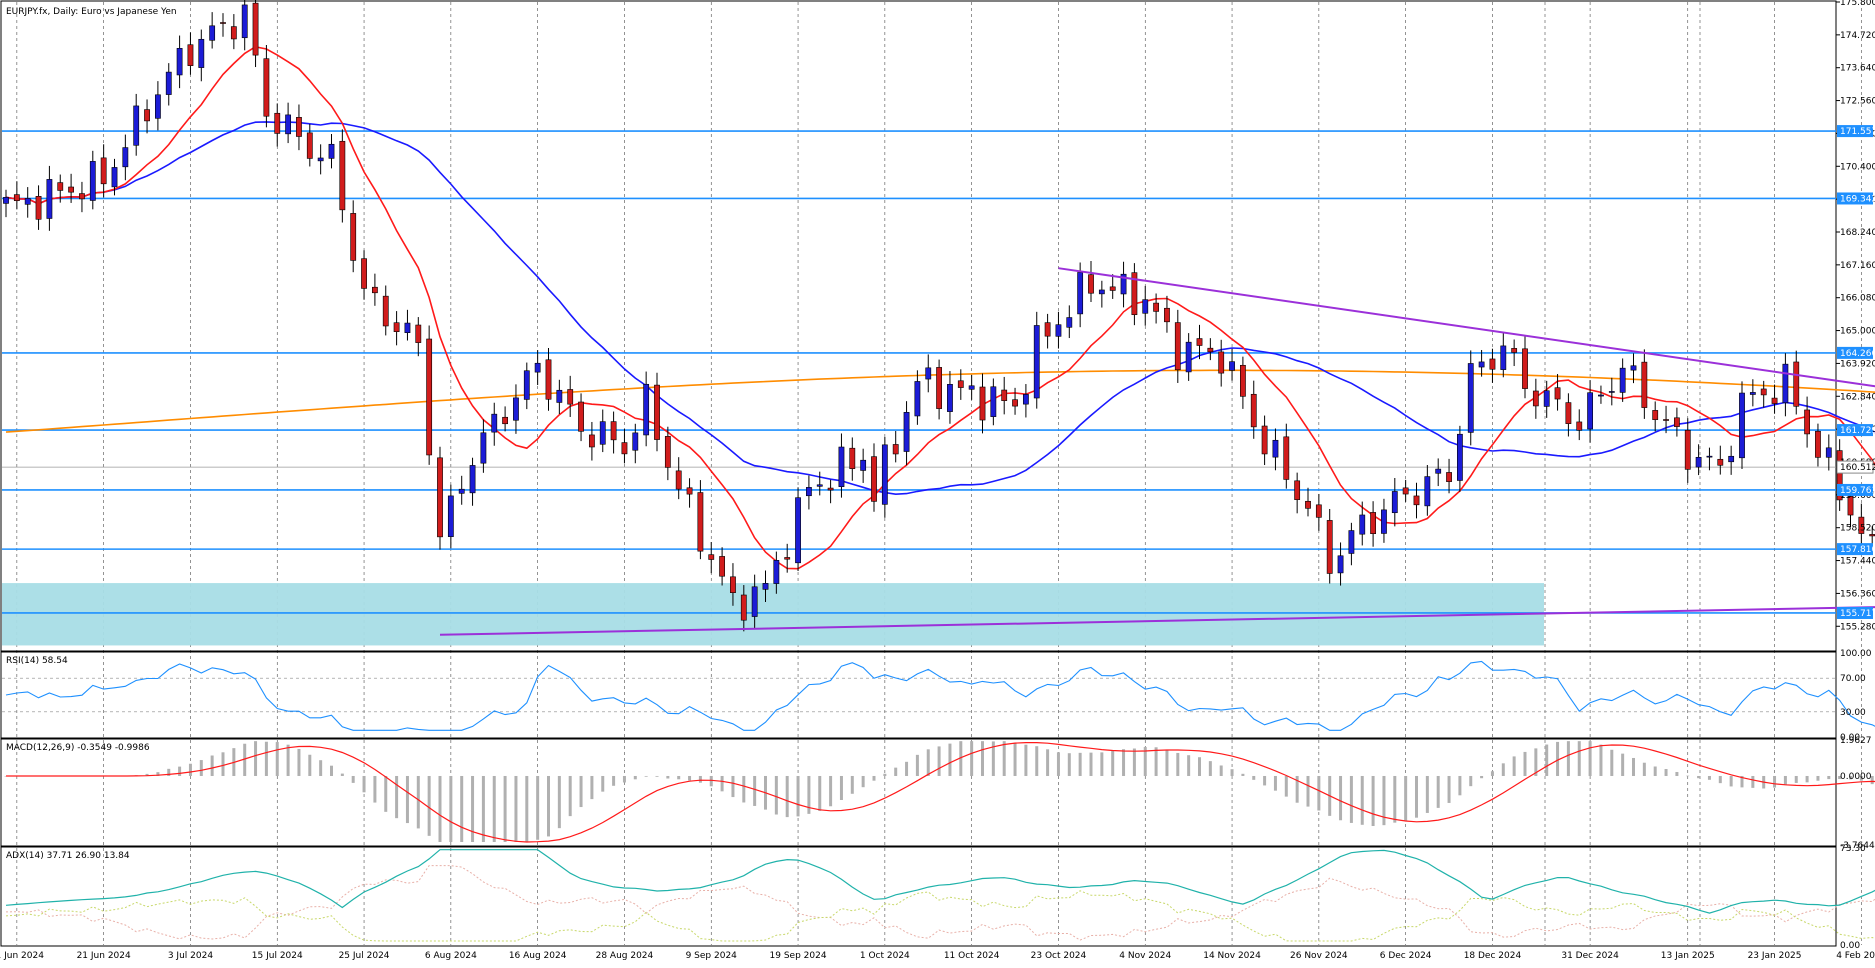  What do you see at coordinates (1853, 849) in the screenshot?
I see `adx-tick-label: 73.30` at bounding box center [1853, 849].